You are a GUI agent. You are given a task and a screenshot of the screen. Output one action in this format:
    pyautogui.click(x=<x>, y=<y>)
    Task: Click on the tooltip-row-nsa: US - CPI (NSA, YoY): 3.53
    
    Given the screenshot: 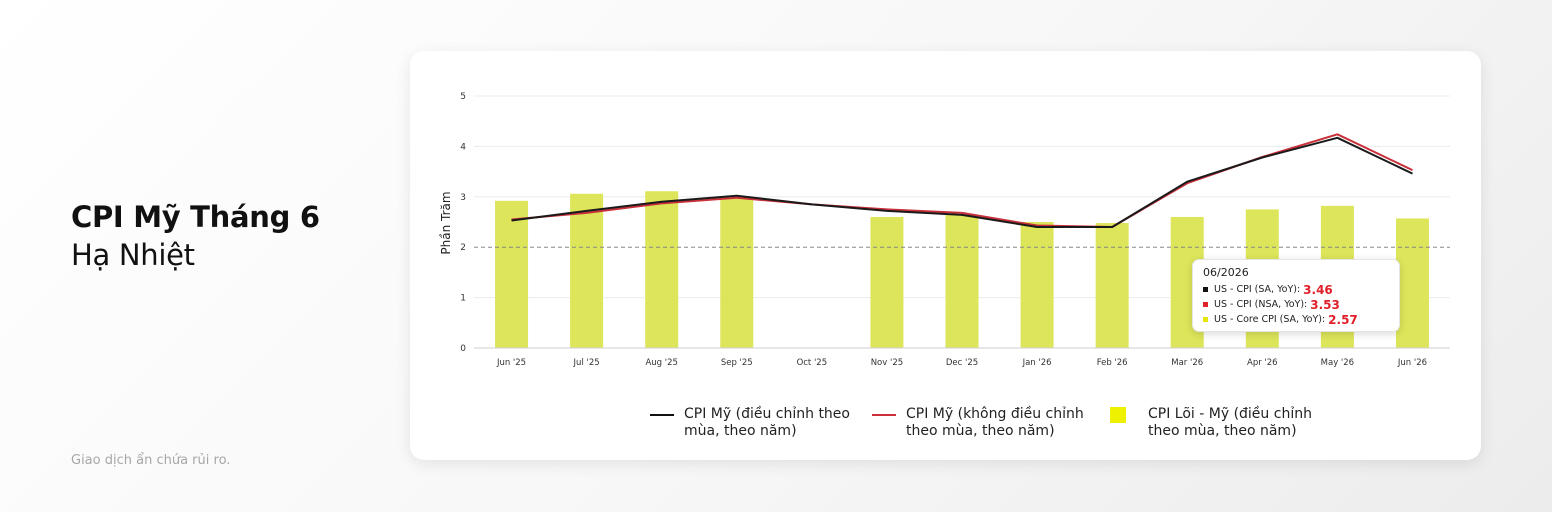 What is the action you would take?
    pyautogui.click(x=1296, y=304)
    